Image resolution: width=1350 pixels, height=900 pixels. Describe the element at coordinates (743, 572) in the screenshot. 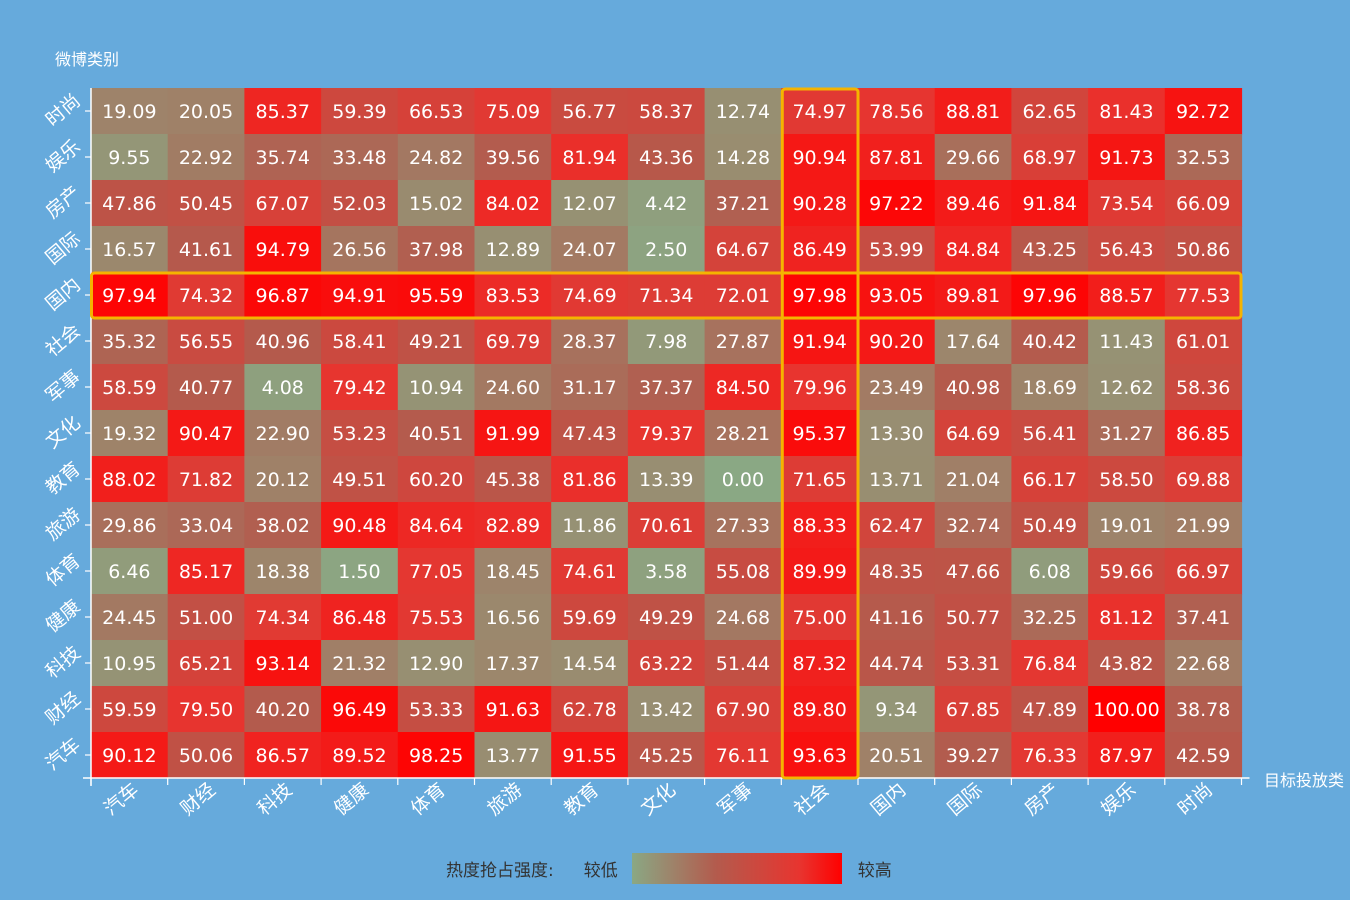

I see `cell-value-label: 55.08` at that location.